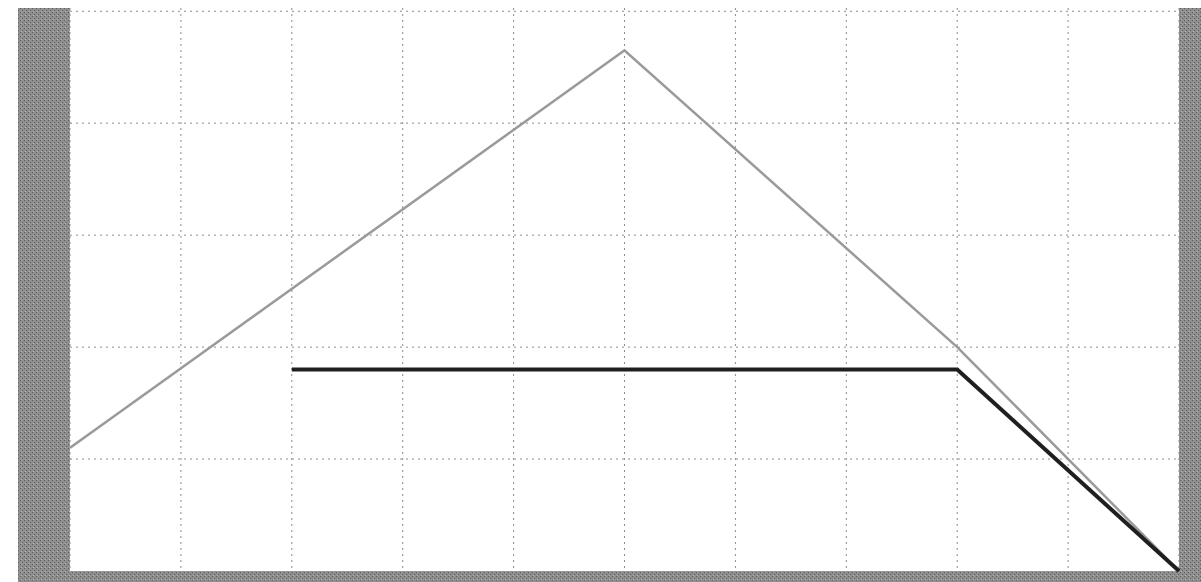 The width and height of the screenshot is (1201, 582). I want to click on bottom-frame-bar, so click(609, 576).